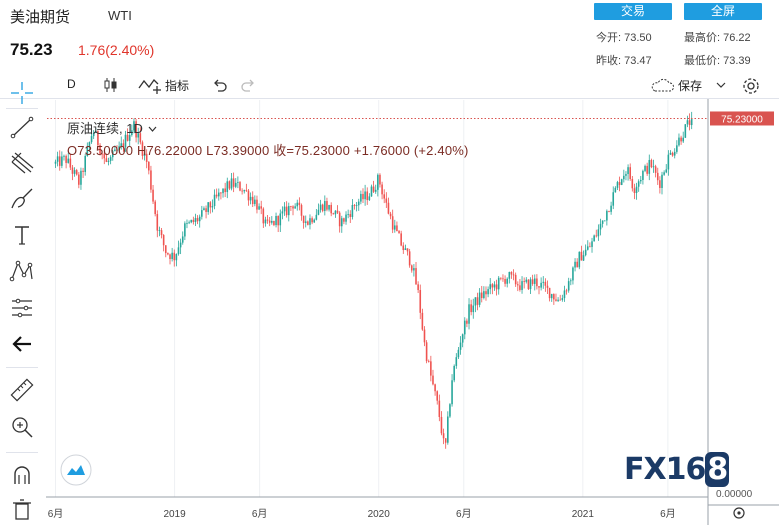 The image size is (779, 525). I want to click on crosshair-icon, so click(22, 93).